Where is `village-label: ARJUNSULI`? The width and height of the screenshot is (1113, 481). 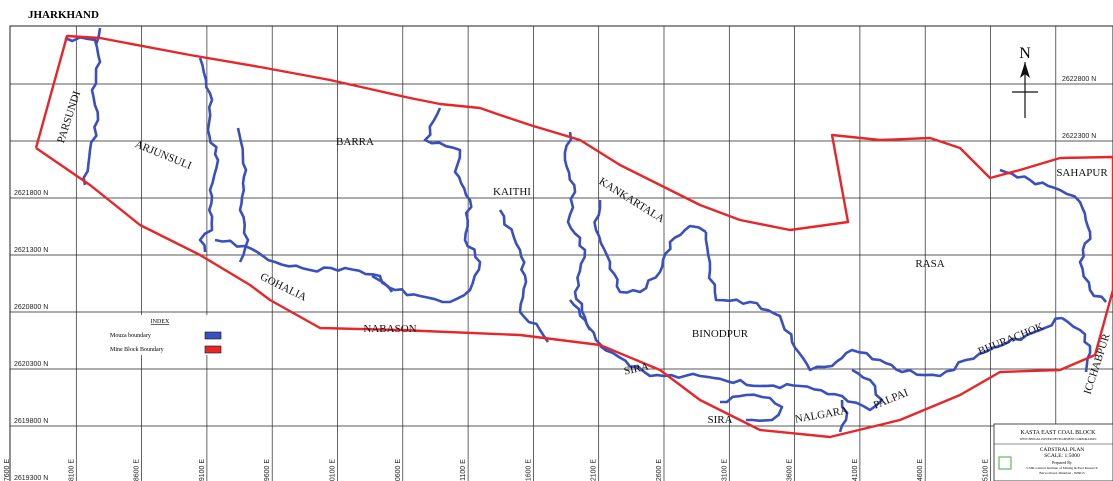
village-label: ARJUNSULI is located at coordinates (163, 155).